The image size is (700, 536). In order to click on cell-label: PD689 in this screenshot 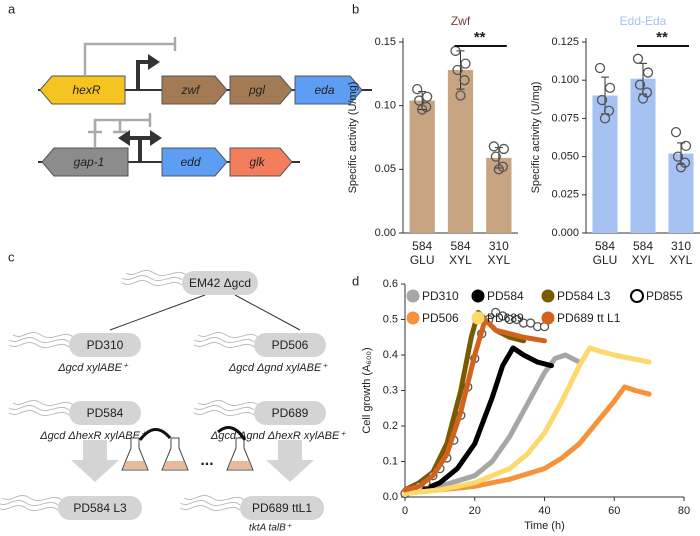, I will do `click(290, 413)`.